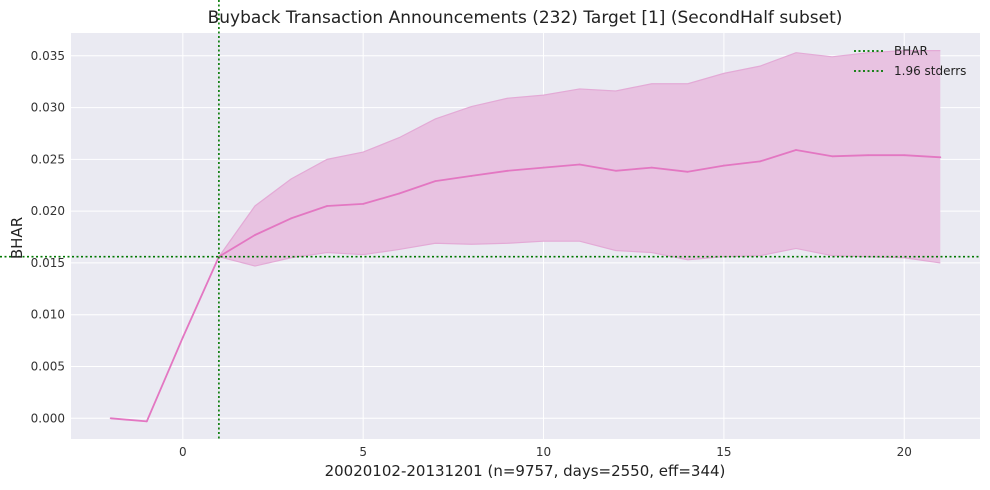  Describe the element at coordinates (48, 367) in the screenshot. I see `y-tick-label: 0.005` at that location.